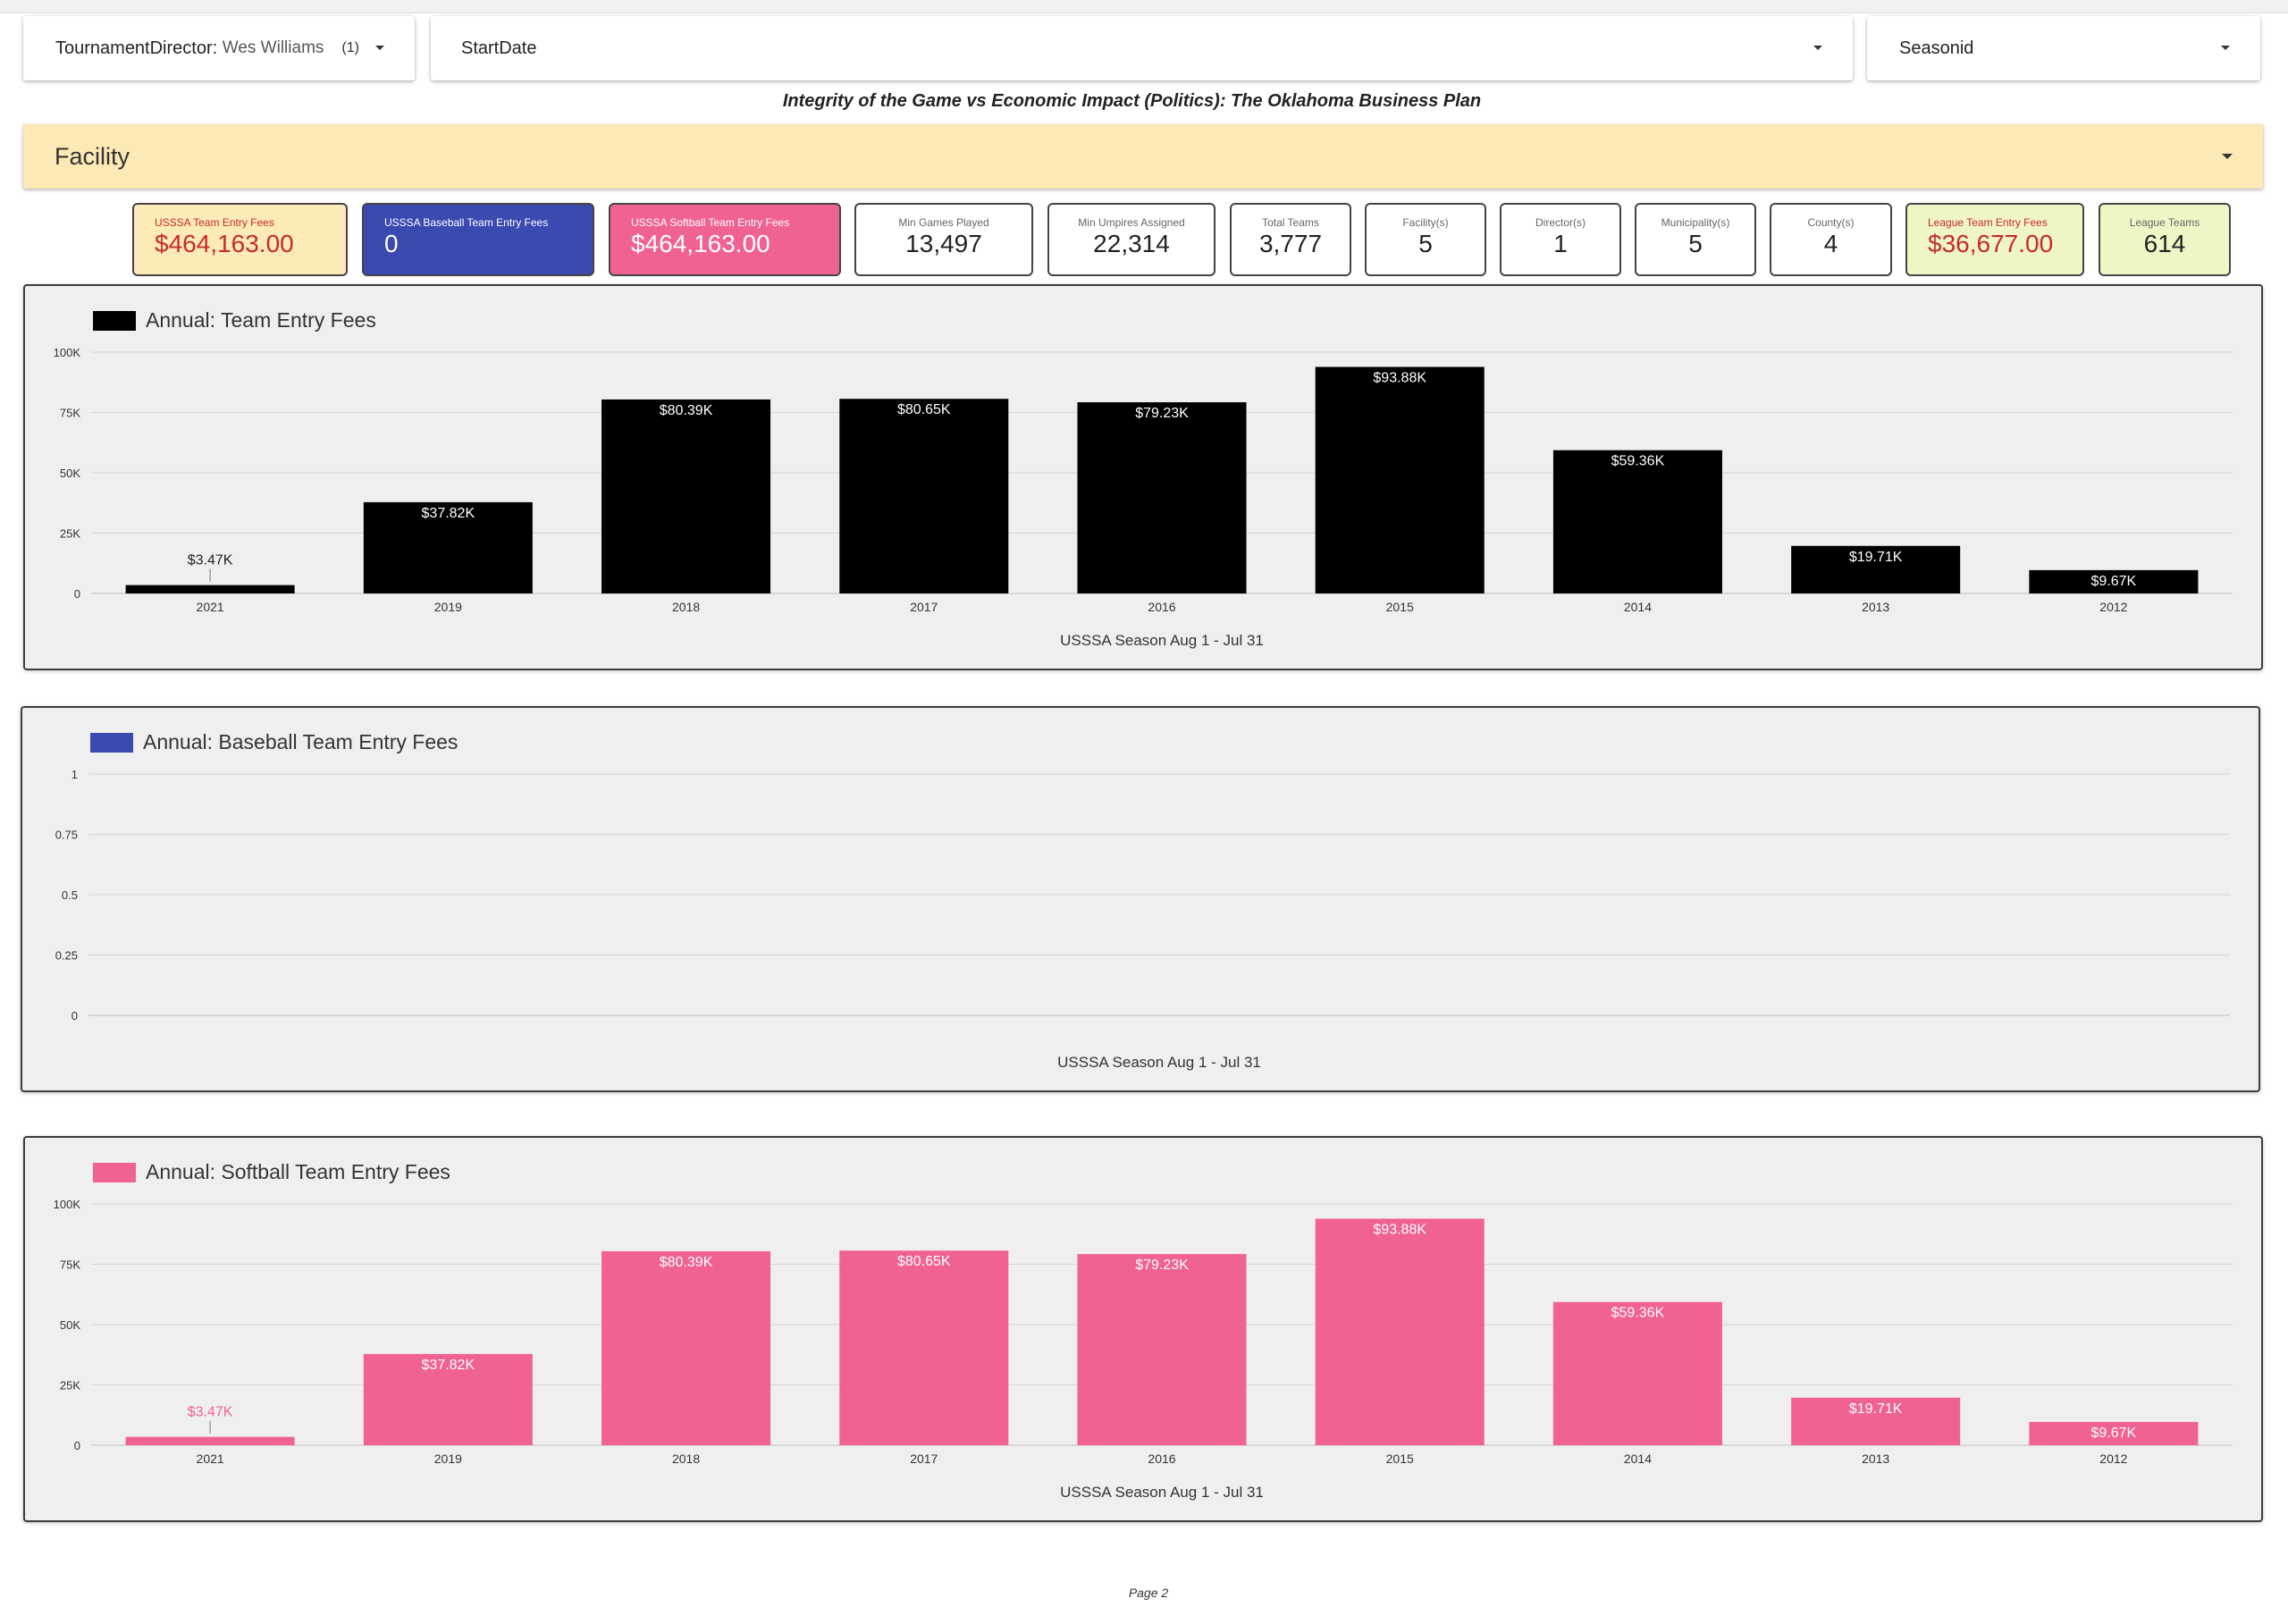  Describe the element at coordinates (1400, 607) in the screenshot. I see `x-tick-label: 2015` at that location.